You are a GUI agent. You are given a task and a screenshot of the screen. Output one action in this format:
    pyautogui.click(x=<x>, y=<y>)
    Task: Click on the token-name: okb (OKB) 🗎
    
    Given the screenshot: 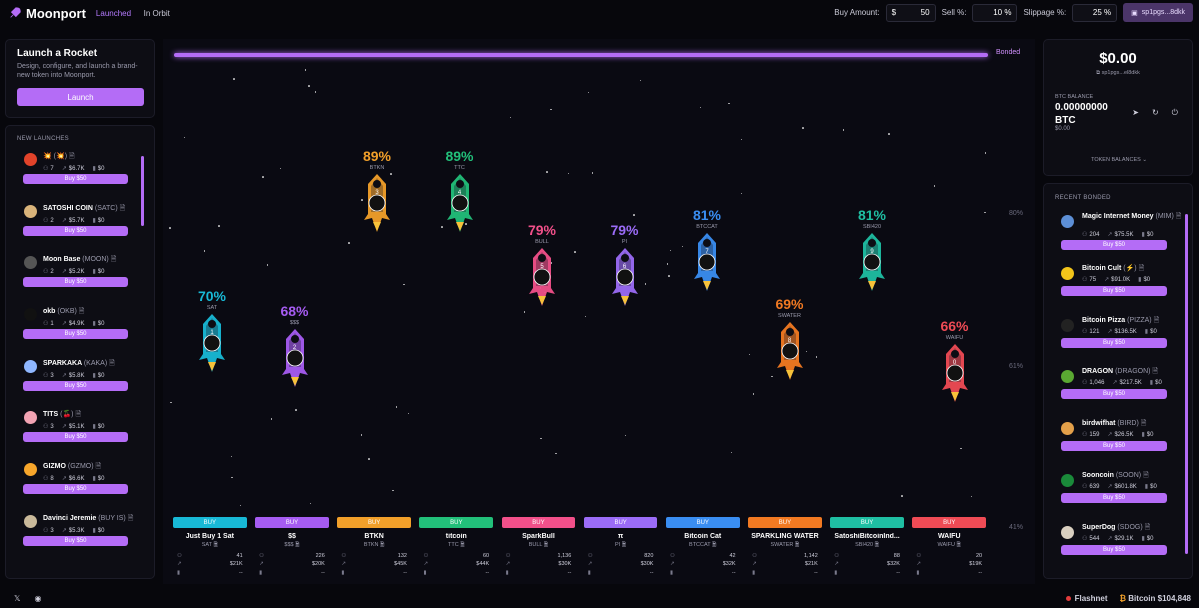 What is the action you would take?
    pyautogui.click(x=63, y=312)
    